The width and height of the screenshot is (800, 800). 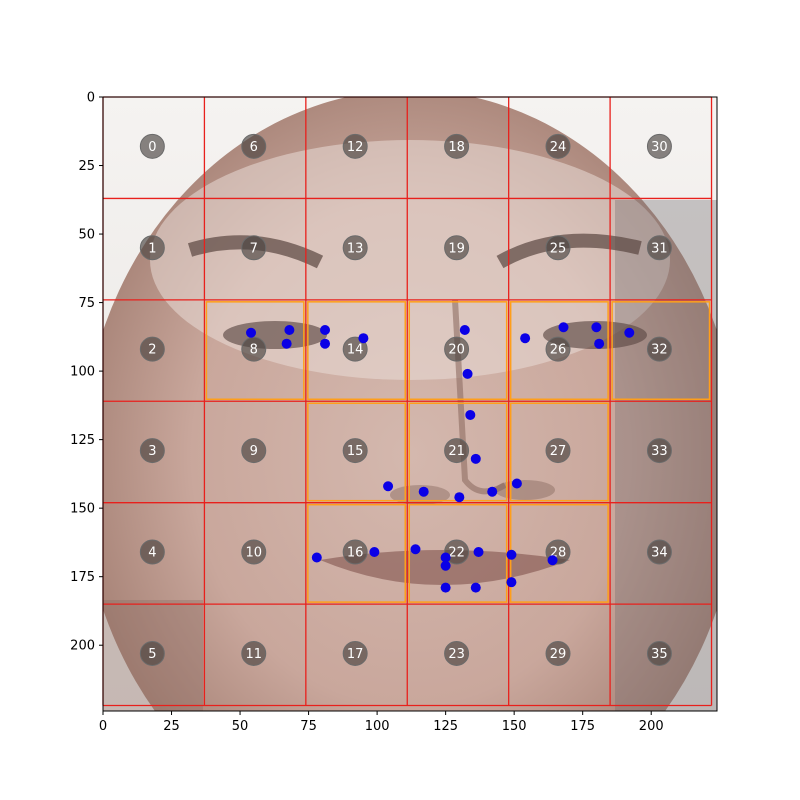 What do you see at coordinates (456, 350) in the screenshot?
I see `cell-label-text: 20` at bounding box center [456, 350].